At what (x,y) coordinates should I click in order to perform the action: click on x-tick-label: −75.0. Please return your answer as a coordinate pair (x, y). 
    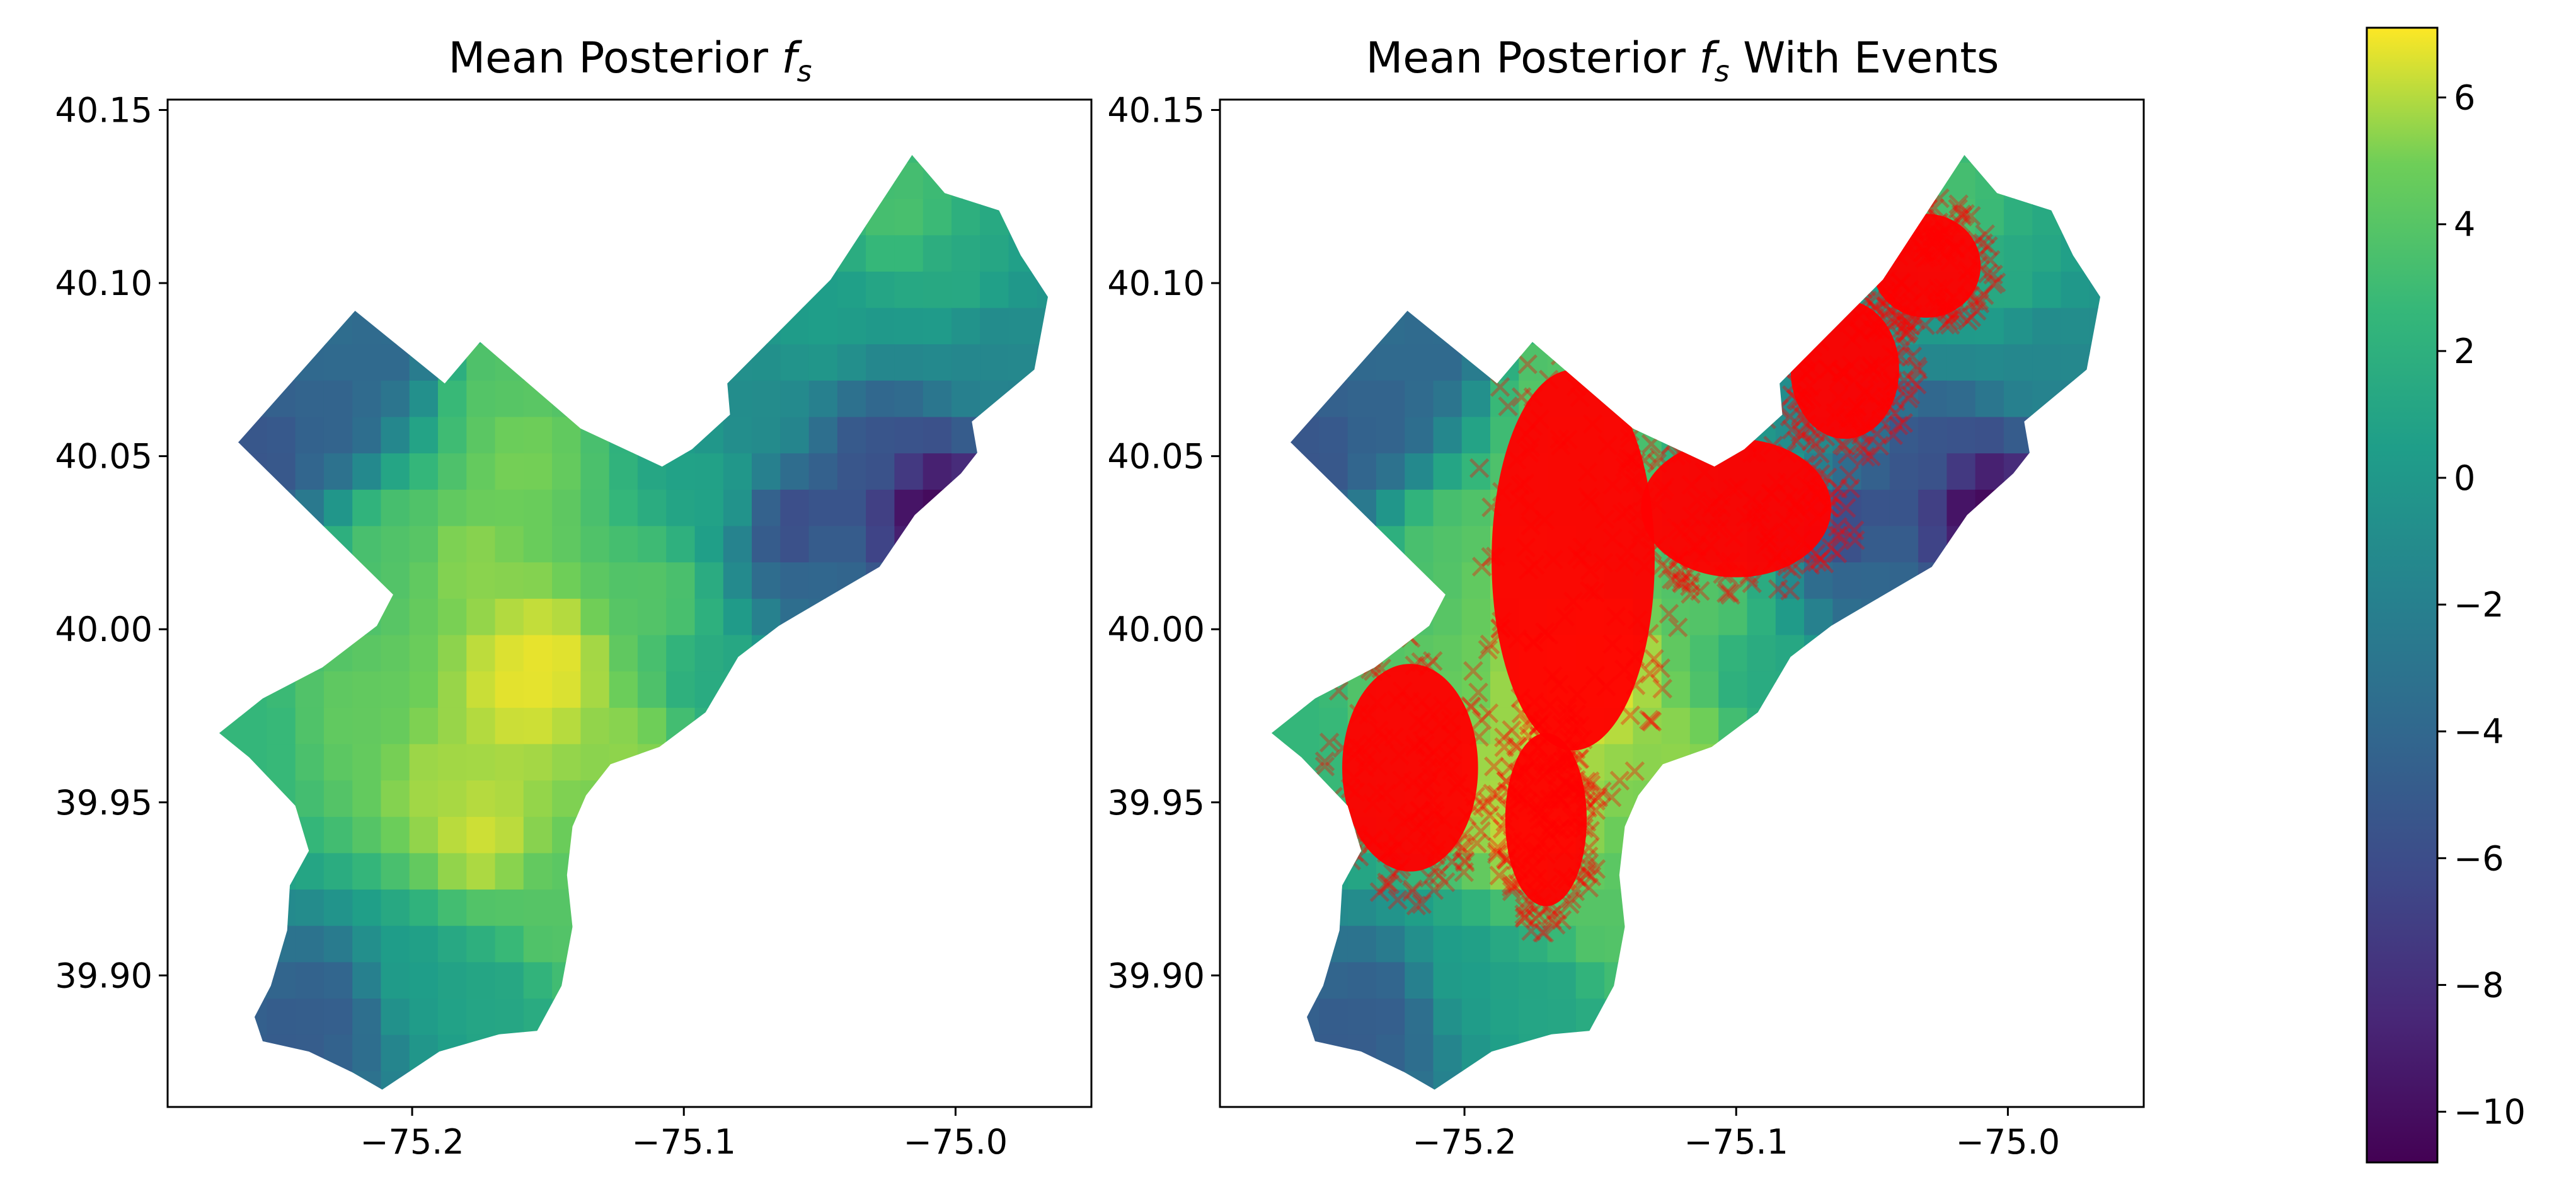
    Looking at the image, I should click on (956, 1142).